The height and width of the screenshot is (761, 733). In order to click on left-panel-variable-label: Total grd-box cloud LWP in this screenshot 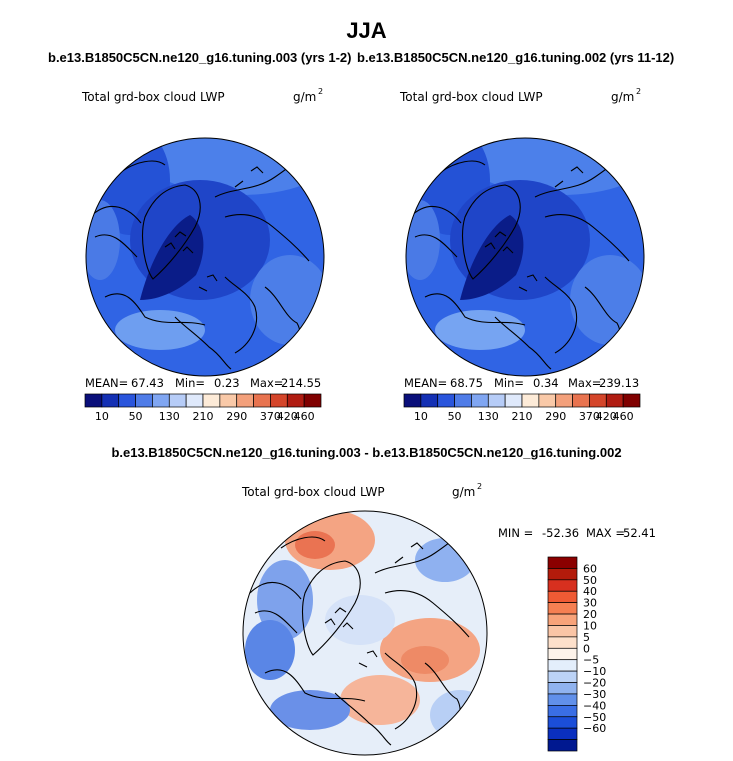, I will do `click(153, 97)`.